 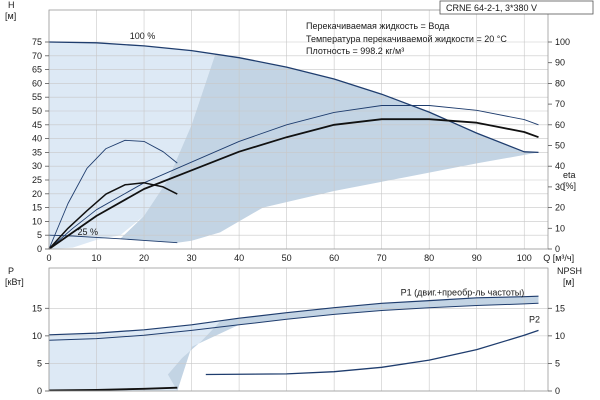 I want to click on top-left-tick-label-75: 75, so click(x=37, y=42).